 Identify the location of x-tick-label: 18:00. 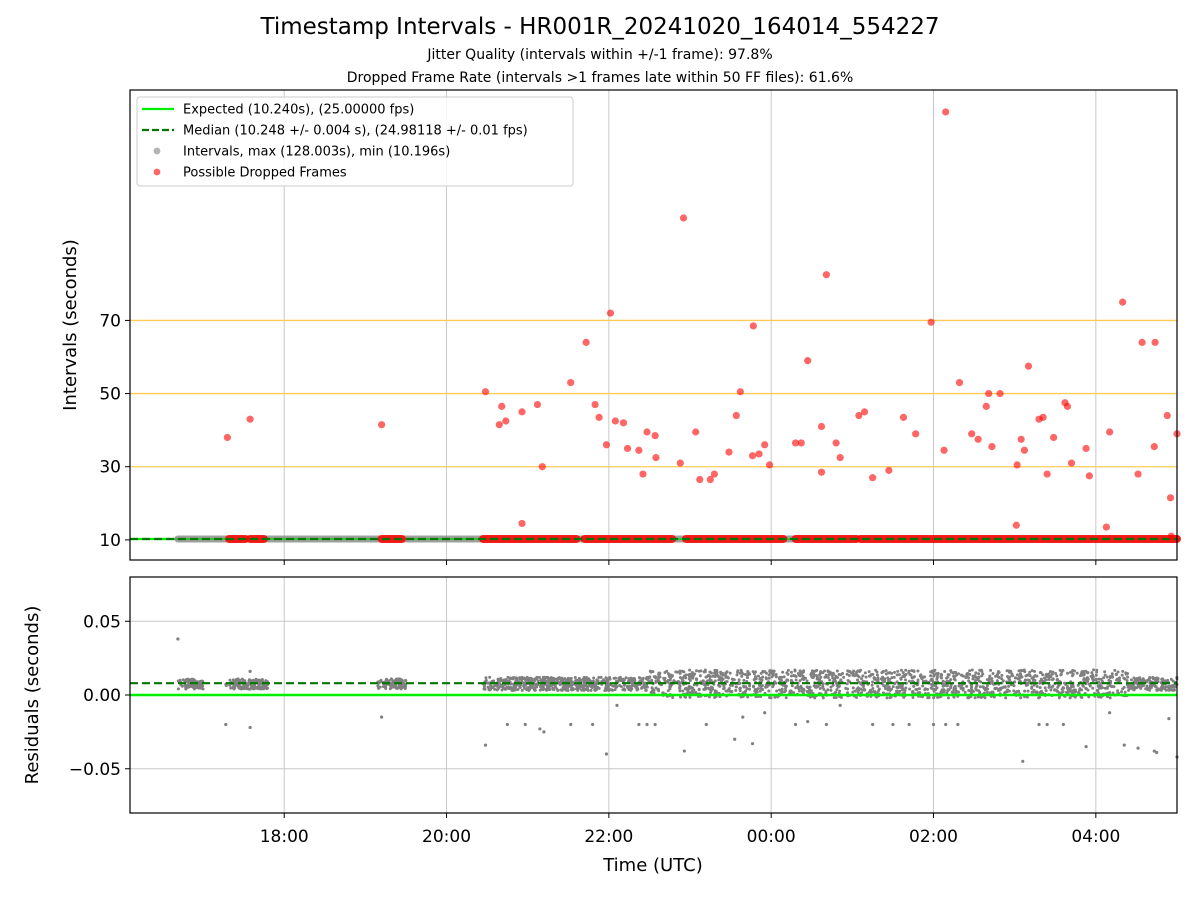
(284, 837).